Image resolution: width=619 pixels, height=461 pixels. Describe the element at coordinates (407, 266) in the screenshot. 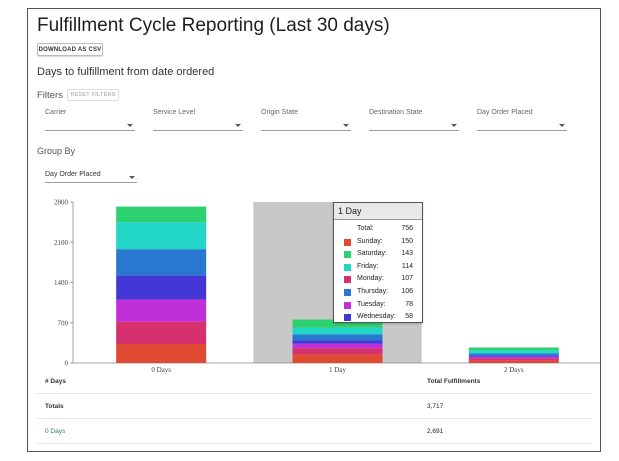

I see `tooltip-row-value: 114` at that location.